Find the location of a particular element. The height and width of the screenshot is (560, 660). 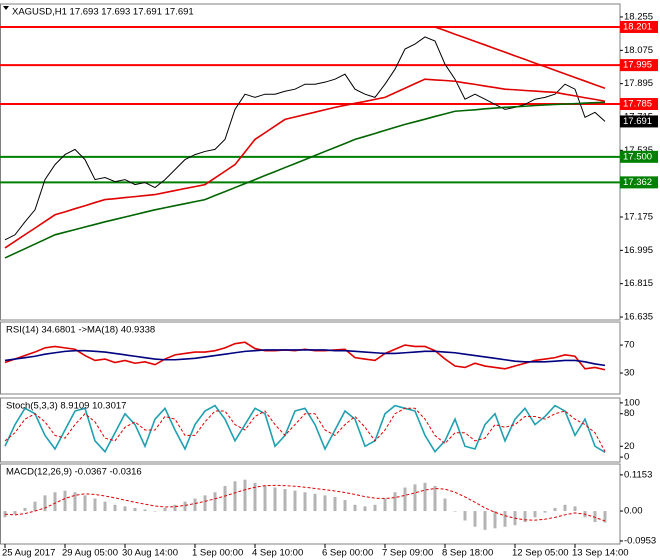

level-label: 17.995 is located at coordinates (637, 65).